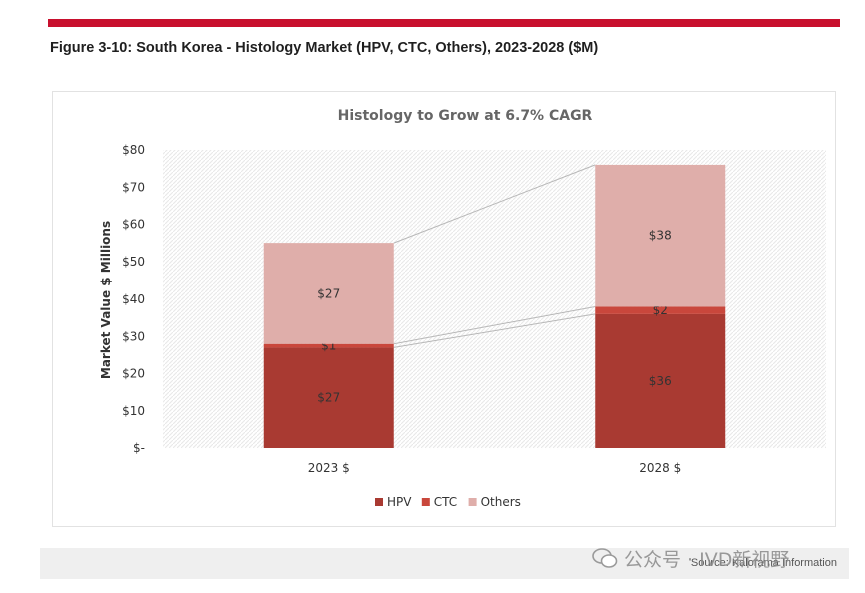 The image size is (865, 593). Describe the element at coordinates (501, 502) in the screenshot. I see `legend-item: Others` at that location.